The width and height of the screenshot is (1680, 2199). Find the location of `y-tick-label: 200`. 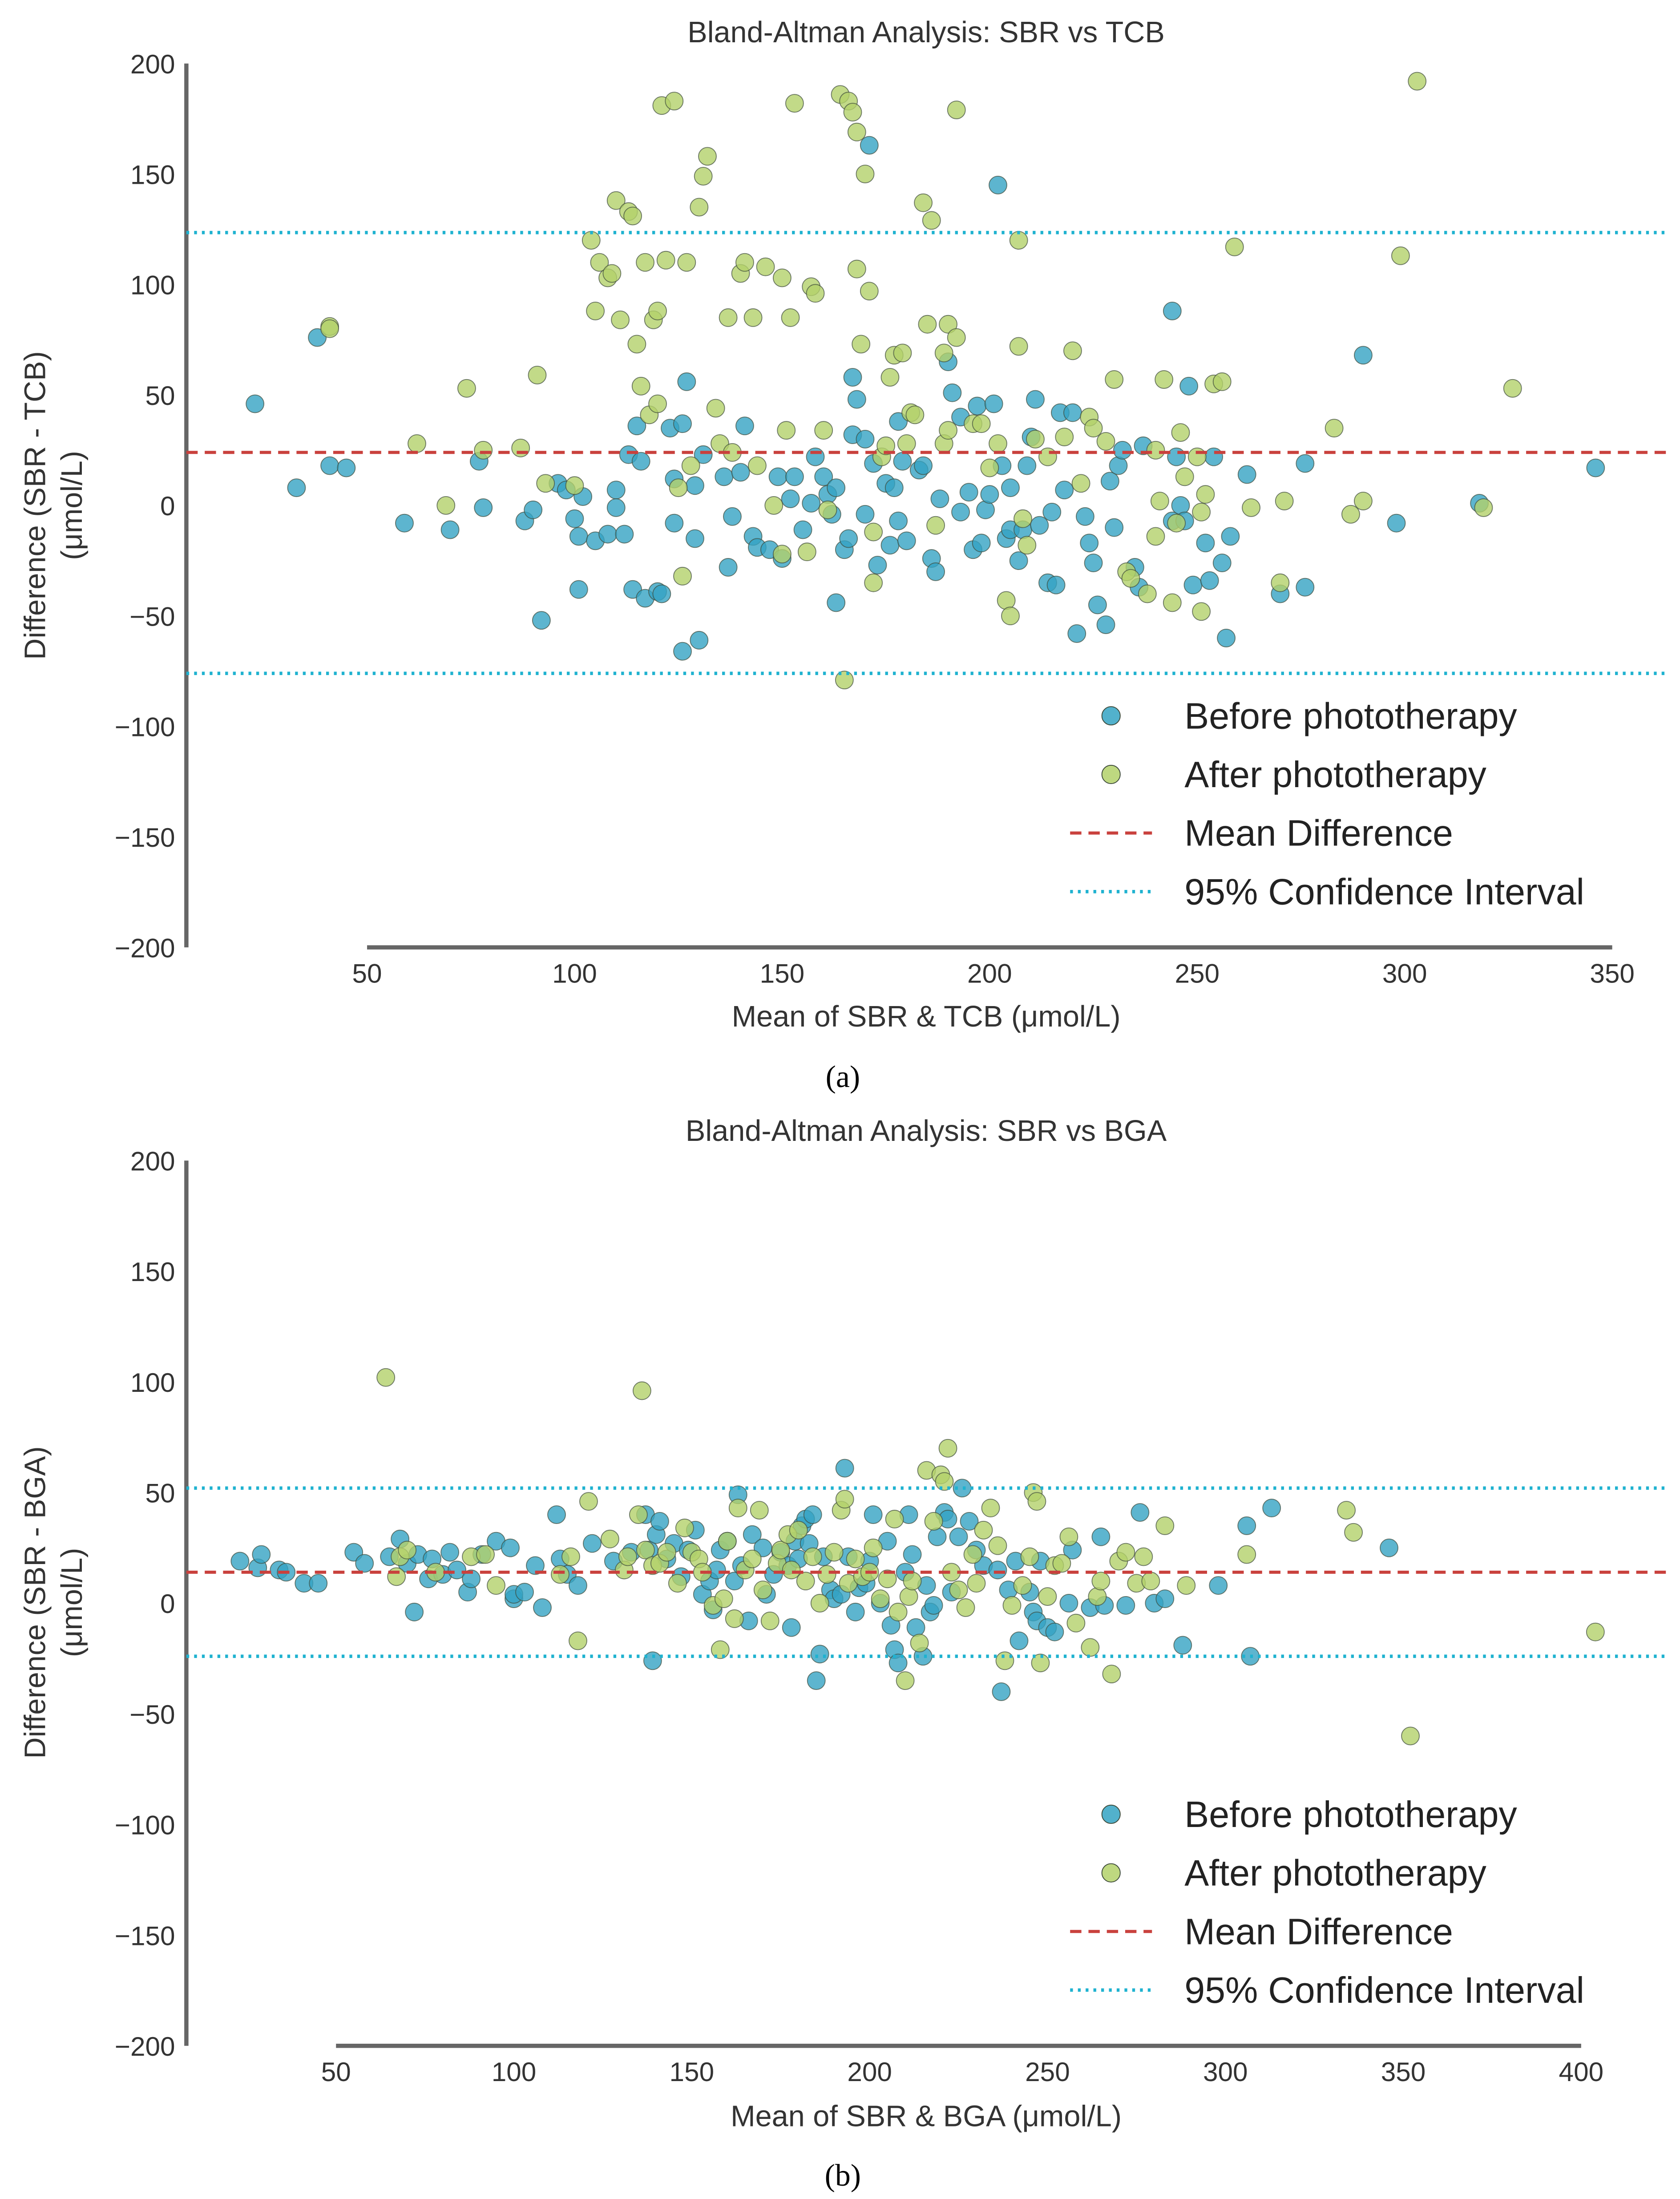

y-tick-label: 200 is located at coordinates (152, 64).